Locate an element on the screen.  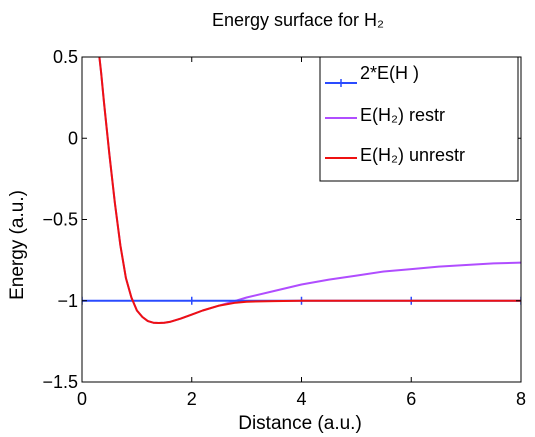
legend-item-unrestr: E(H₂) unrestr is located at coordinates (395, 155).